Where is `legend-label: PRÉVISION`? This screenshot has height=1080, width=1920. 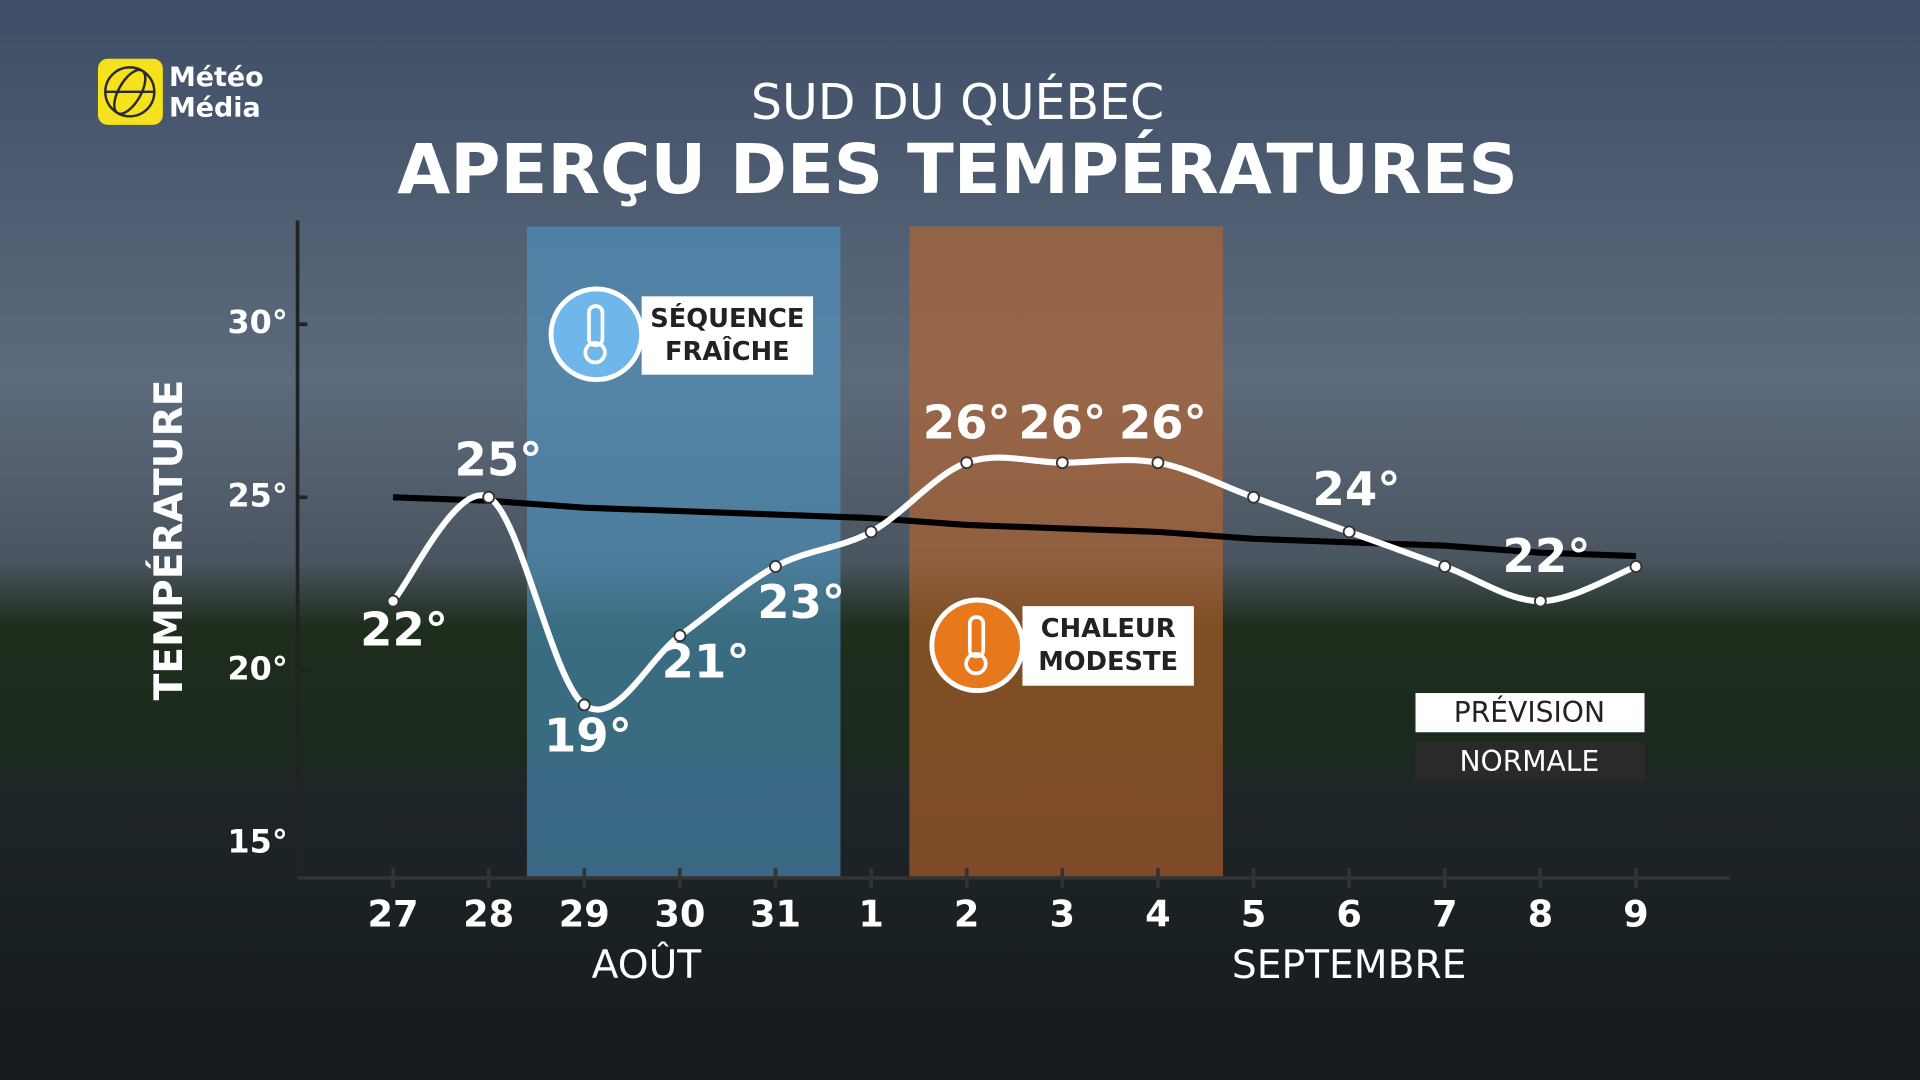
legend-label: PRÉVISION is located at coordinates (1529, 712).